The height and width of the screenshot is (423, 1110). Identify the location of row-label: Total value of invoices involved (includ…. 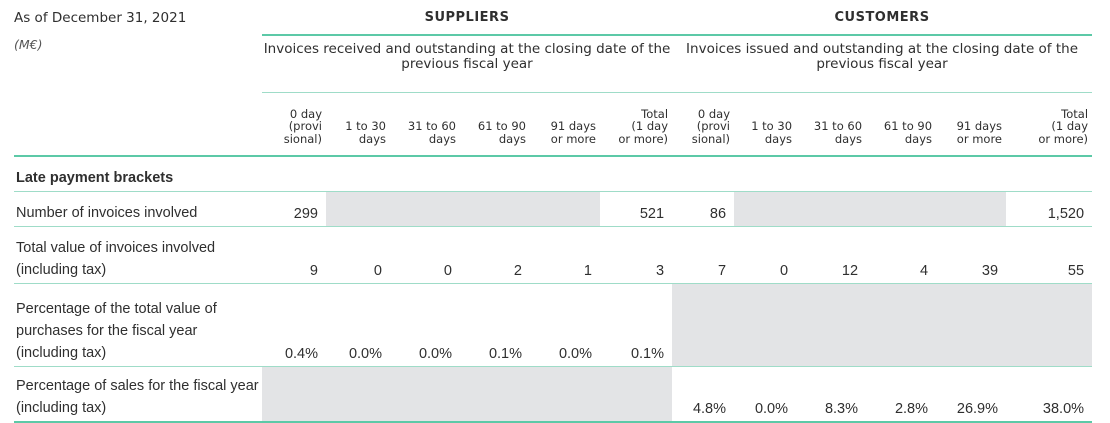
(138, 255).